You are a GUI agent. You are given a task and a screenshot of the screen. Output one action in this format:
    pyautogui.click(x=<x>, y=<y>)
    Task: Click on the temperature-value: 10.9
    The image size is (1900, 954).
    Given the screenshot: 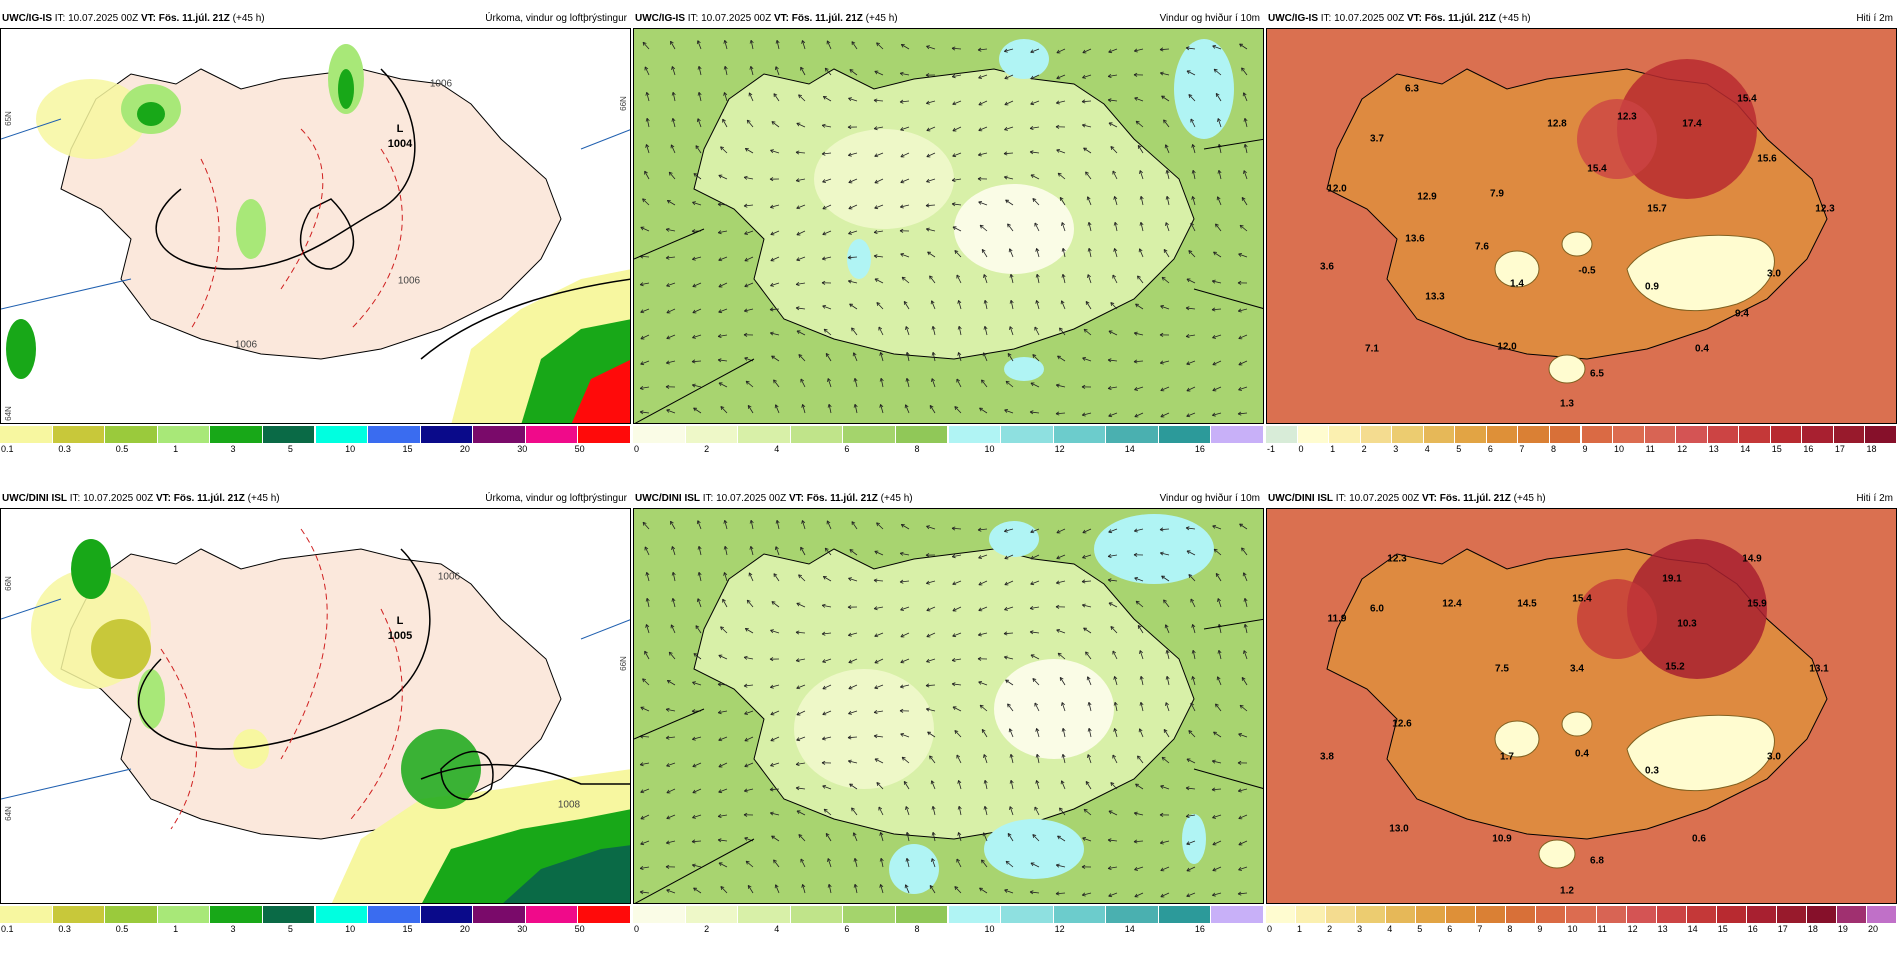 What is the action you would take?
    pyautogui.click(x=1501, y=839)
    